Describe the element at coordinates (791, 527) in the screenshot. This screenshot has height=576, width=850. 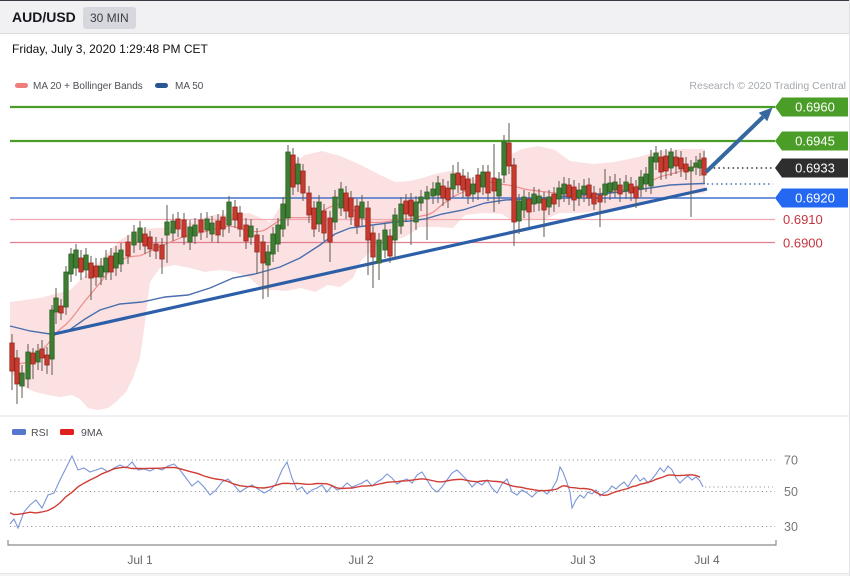
I see `svg-text: 30` at that location.